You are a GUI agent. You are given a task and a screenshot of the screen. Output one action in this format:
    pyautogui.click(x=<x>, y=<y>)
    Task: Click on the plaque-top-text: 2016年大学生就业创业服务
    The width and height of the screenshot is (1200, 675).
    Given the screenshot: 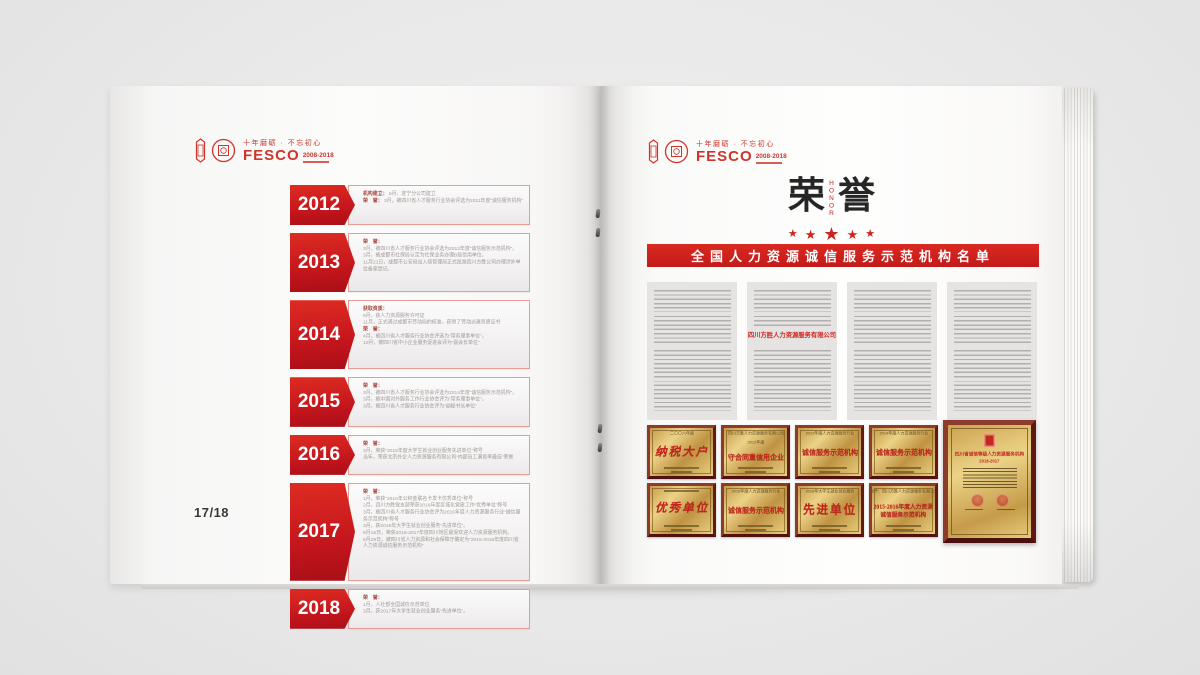 What is the action you would take?
    pyautogui.click(x=829, y=491)
    